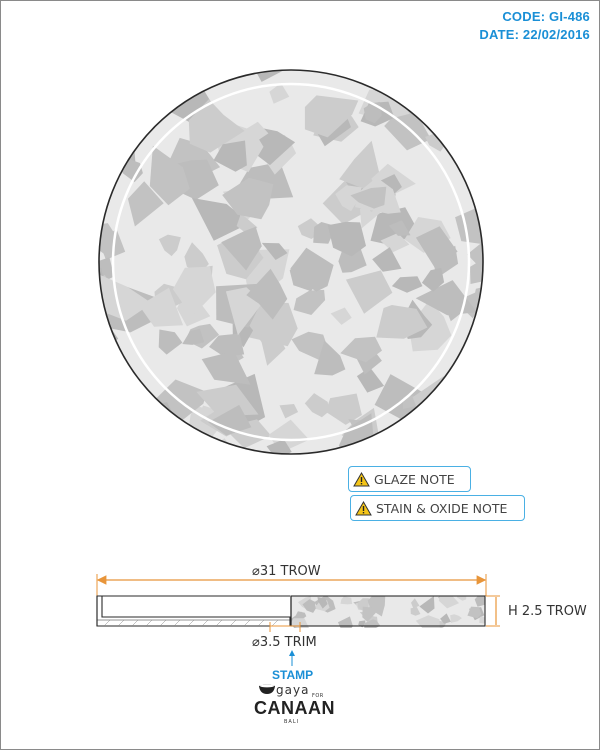 The height and width of the screenshot is (750, 600). What do you see at coordinates (442, 508) in the screenshot?
I see `stain-oxide-note-label: STAIN & OXIDE NOTE` at bounding box center [442, 508].